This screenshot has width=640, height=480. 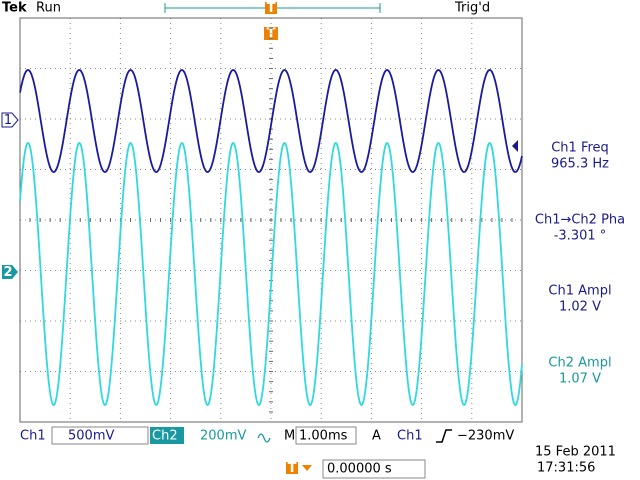 What do you see at coordinates (580, 220) in the screenshot?
I see `measurement-label: Ch1→Ch2 Pha` at bounding box center [580, 220].